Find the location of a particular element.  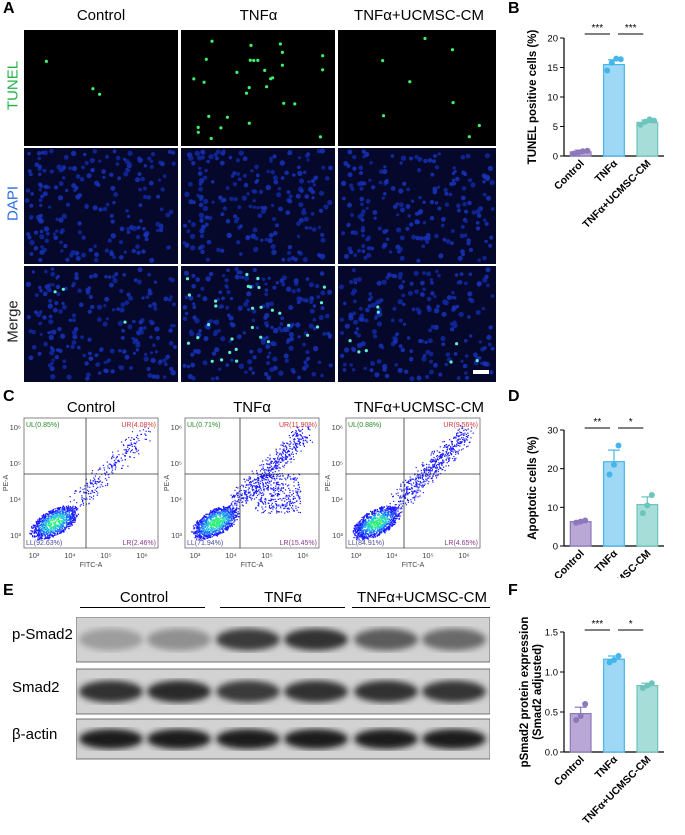

quadrant-ll: LL(92.63%) is located at coordinates (44, 543).